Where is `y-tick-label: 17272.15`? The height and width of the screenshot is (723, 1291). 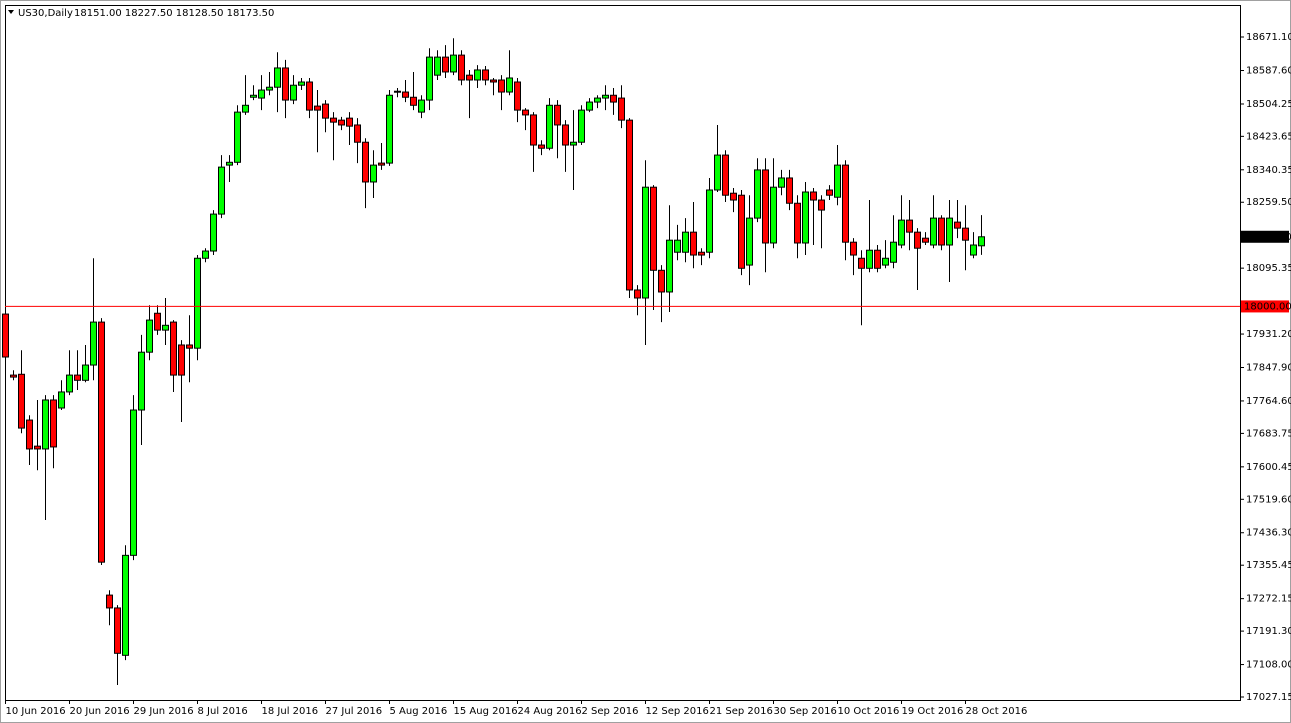
y-tick-label: 17272.15 is located at coordinates (1268, 599).